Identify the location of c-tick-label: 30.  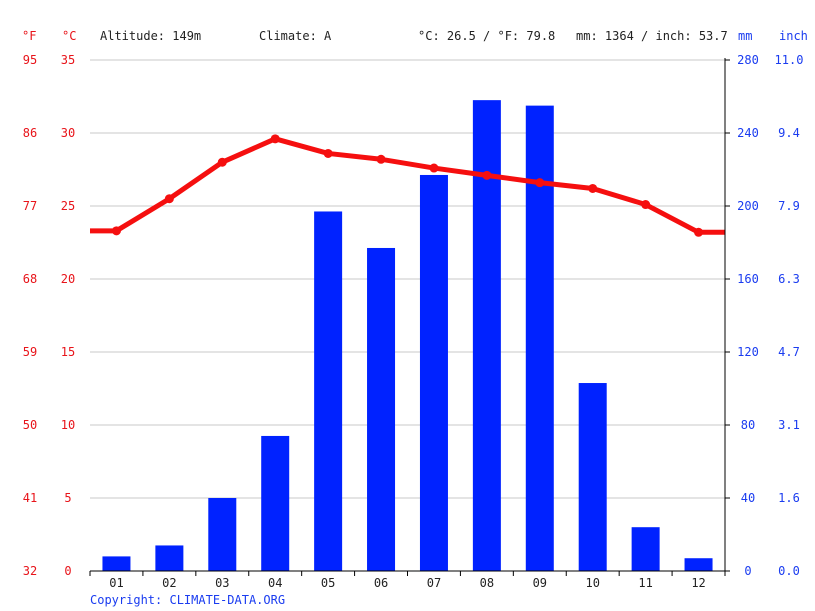
(68, 133).